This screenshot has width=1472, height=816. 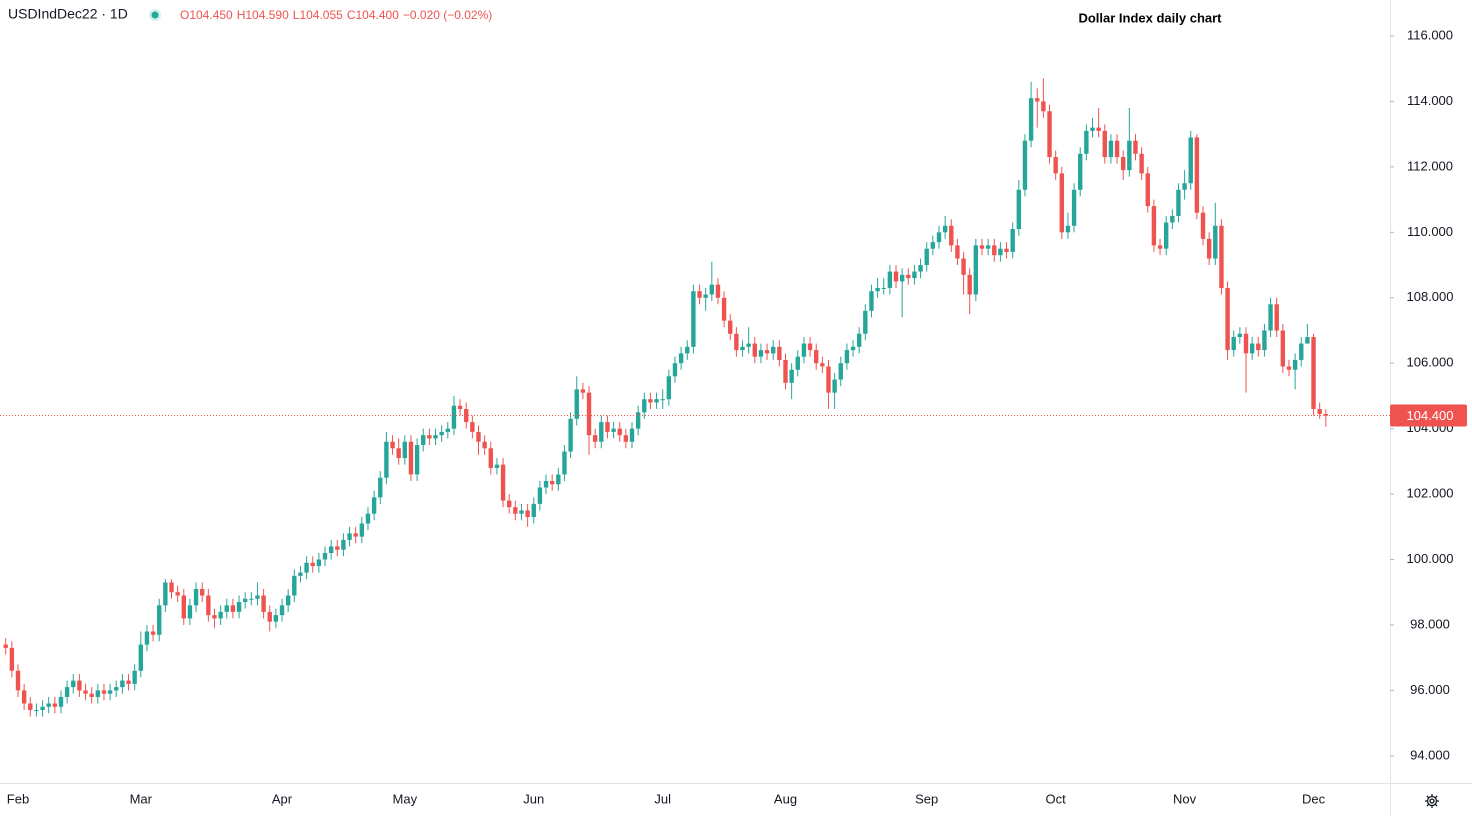 I want to click on x-tick-label: Sep, so click(x=926, y=798).